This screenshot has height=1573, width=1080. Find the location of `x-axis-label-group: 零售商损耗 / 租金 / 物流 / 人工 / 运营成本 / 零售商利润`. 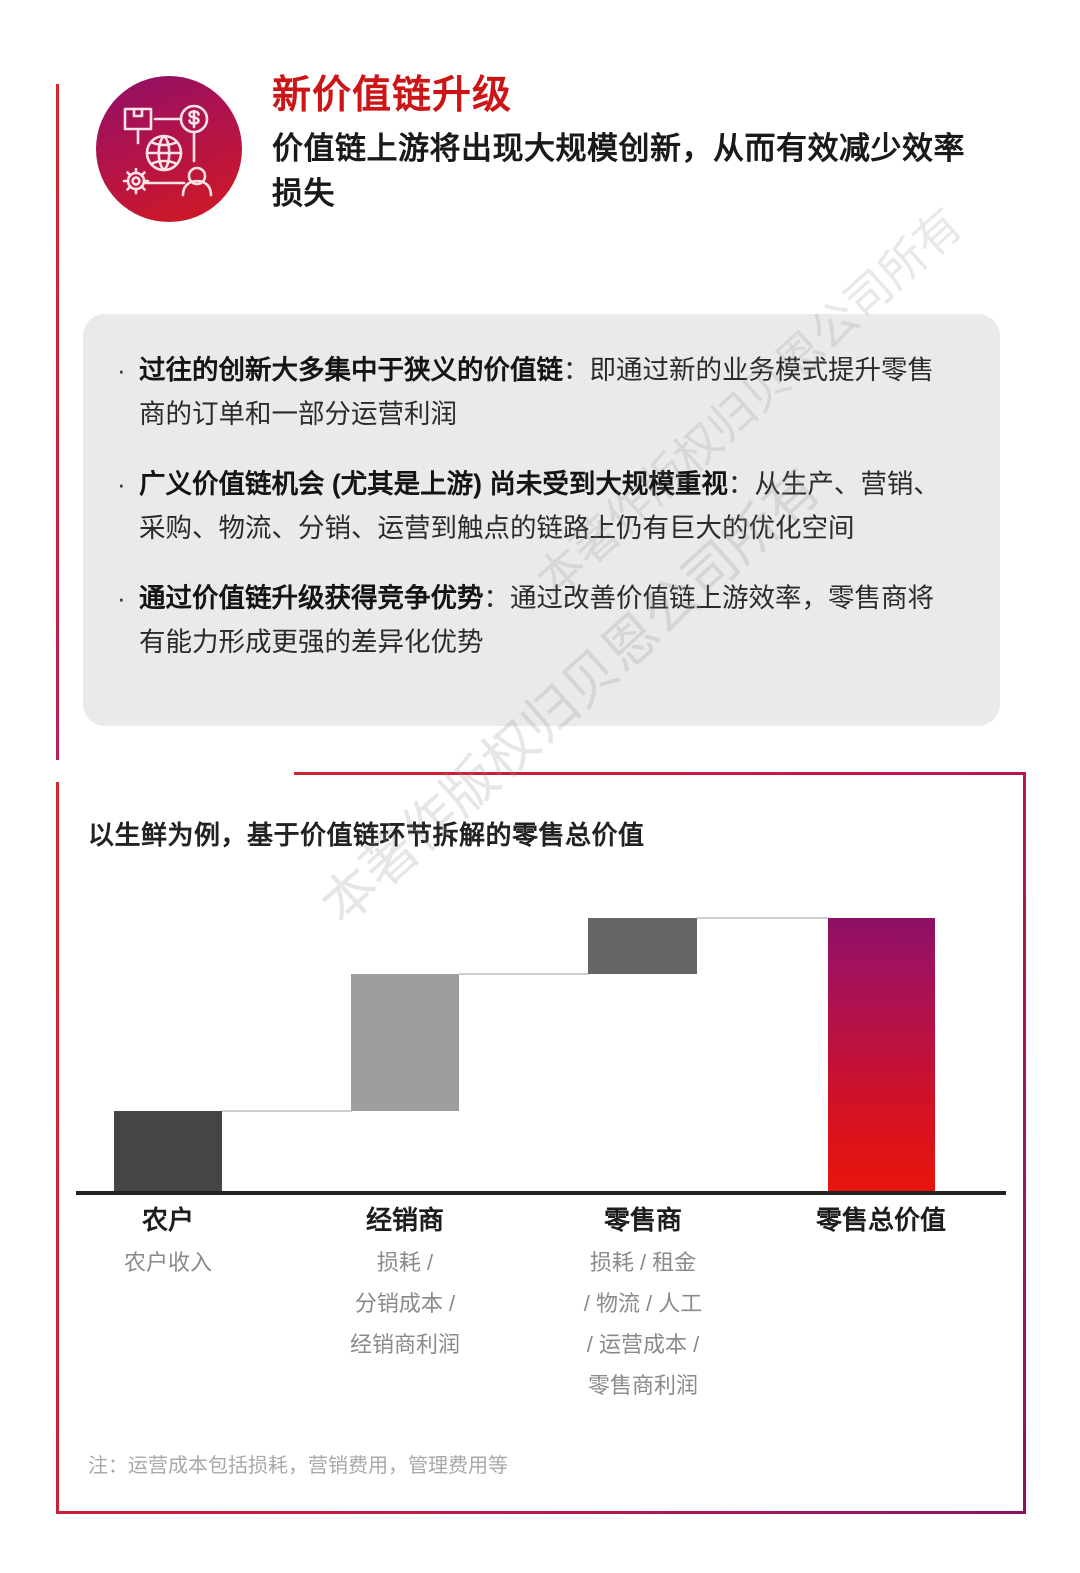

x-axis-label-group: 零售商损耗 / 租金 / 物流 / 人工 / 运营成本 / 零售商利润 is located at coordinates (643, 1302).